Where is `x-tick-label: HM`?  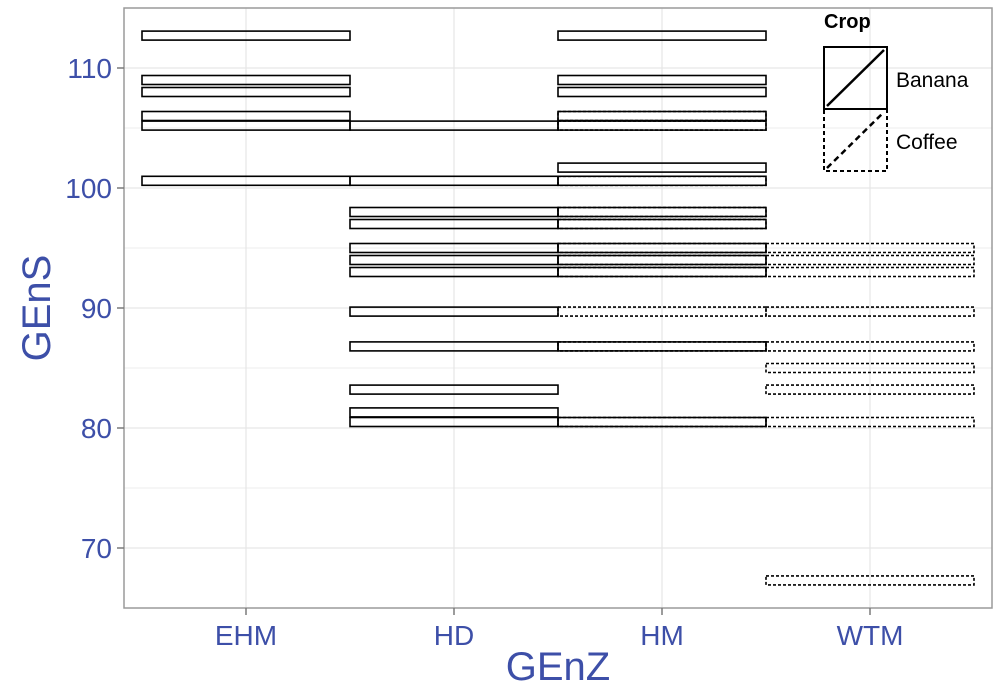
x-tick-label: HM is located at coordinates (662, 635).